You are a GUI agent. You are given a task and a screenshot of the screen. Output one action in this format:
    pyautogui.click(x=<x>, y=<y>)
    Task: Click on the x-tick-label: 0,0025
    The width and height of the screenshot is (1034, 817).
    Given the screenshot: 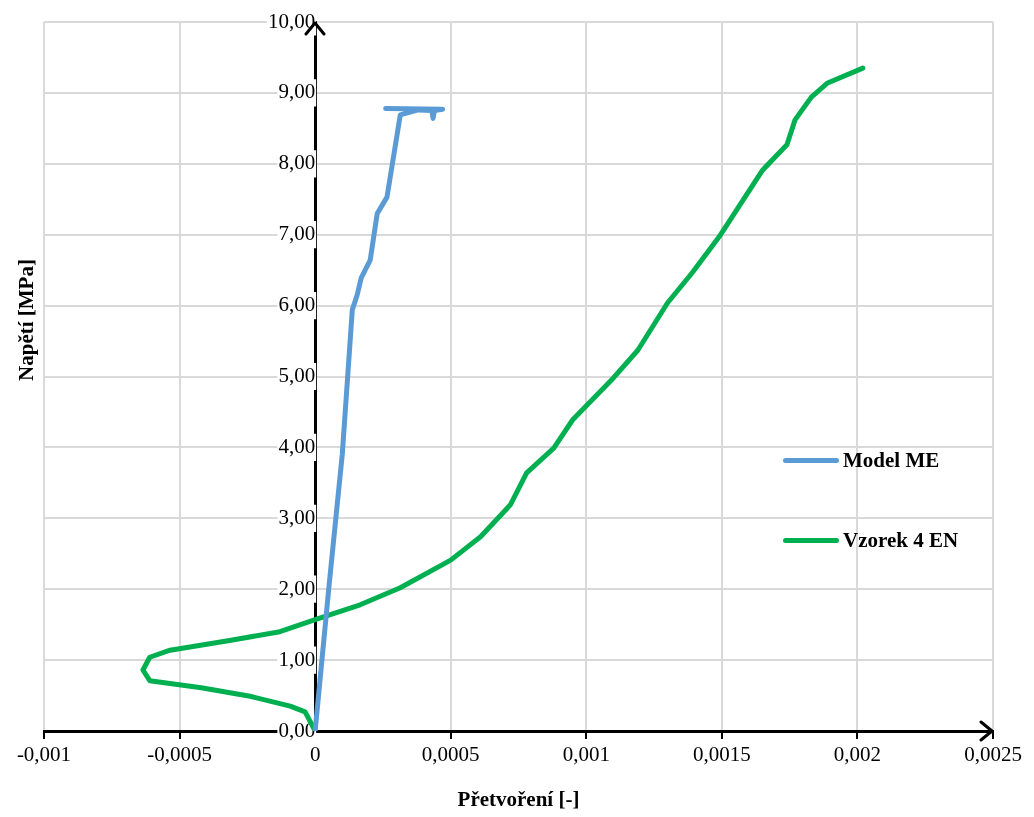 What is the action you would take?
    pyautogui.click(x=993, y=754)
    